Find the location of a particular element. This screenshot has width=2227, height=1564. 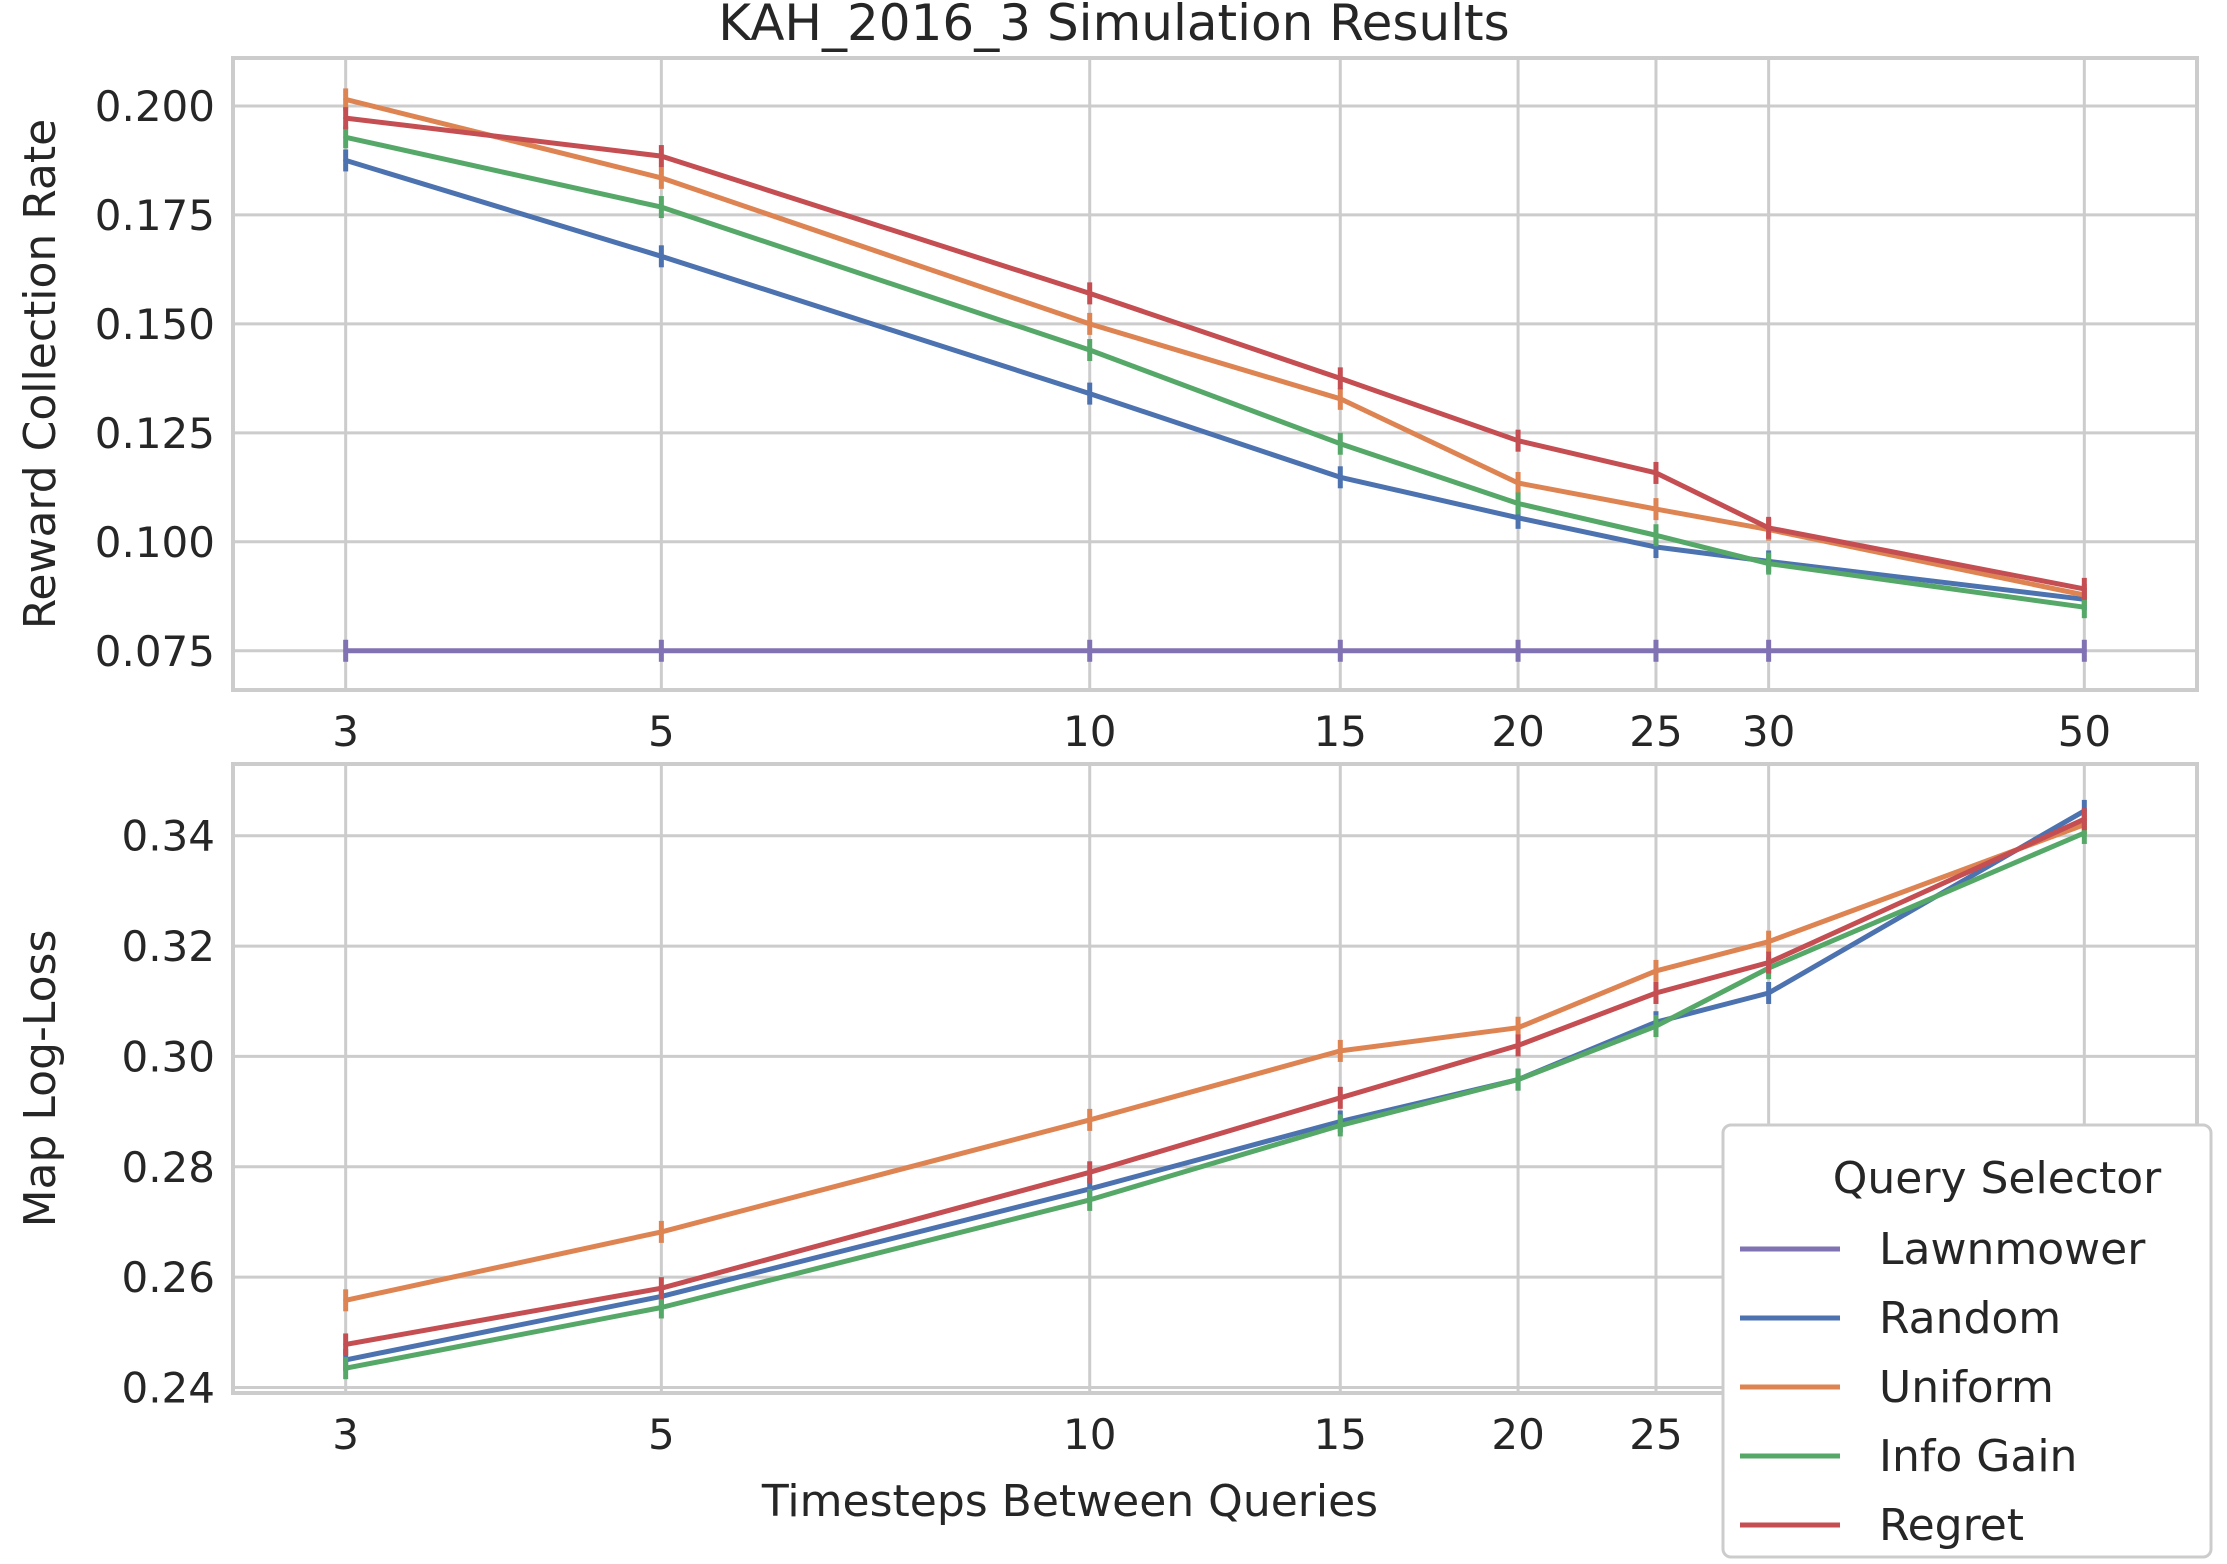

y-axis-label: Reward Collection Rate is located at coordinates (40, 374).